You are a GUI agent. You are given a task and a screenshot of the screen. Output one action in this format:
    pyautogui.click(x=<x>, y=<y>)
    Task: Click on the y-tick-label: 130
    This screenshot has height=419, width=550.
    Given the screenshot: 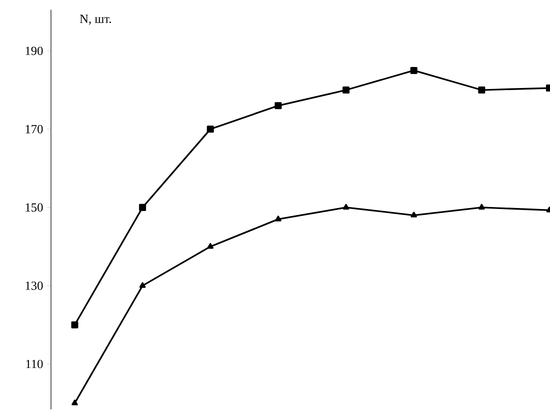 What is the action you would take?
    pyautogui.click(x=34, y=286)
    